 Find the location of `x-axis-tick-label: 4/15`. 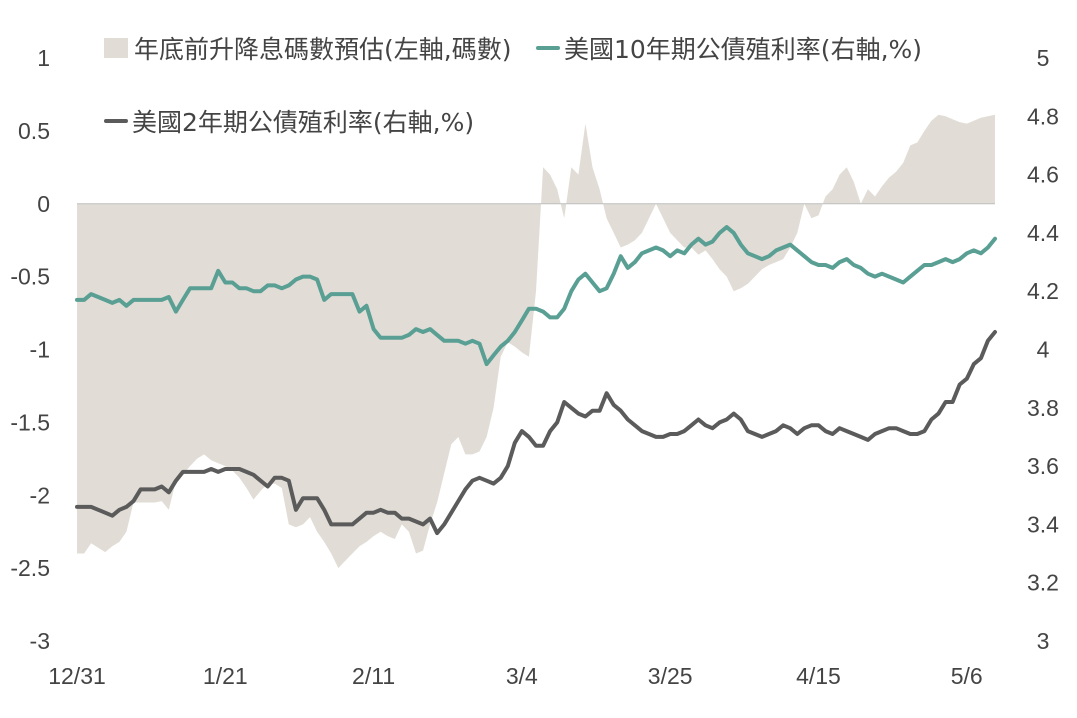

x-axis-tick-label: 4/15 is located at coordinates (818, 676).